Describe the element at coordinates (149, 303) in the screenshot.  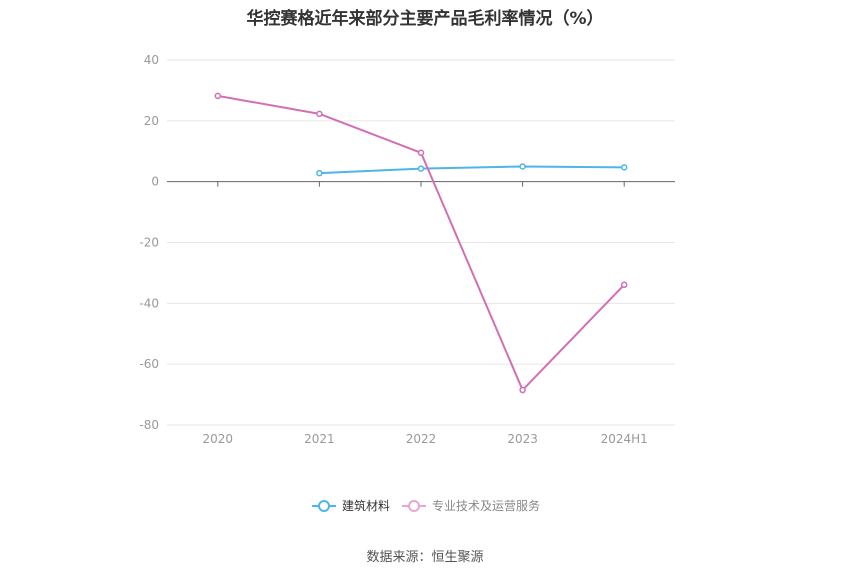
I see `y-tick-label: -40` at that location.